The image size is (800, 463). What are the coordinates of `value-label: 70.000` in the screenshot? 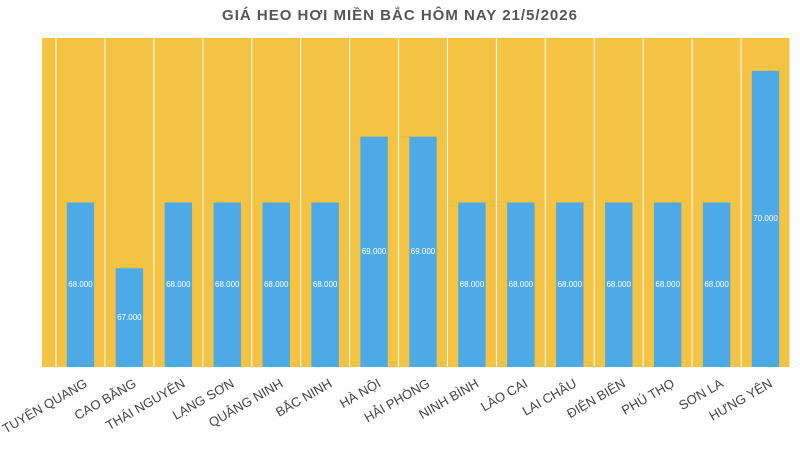 It's located at (765, 218).